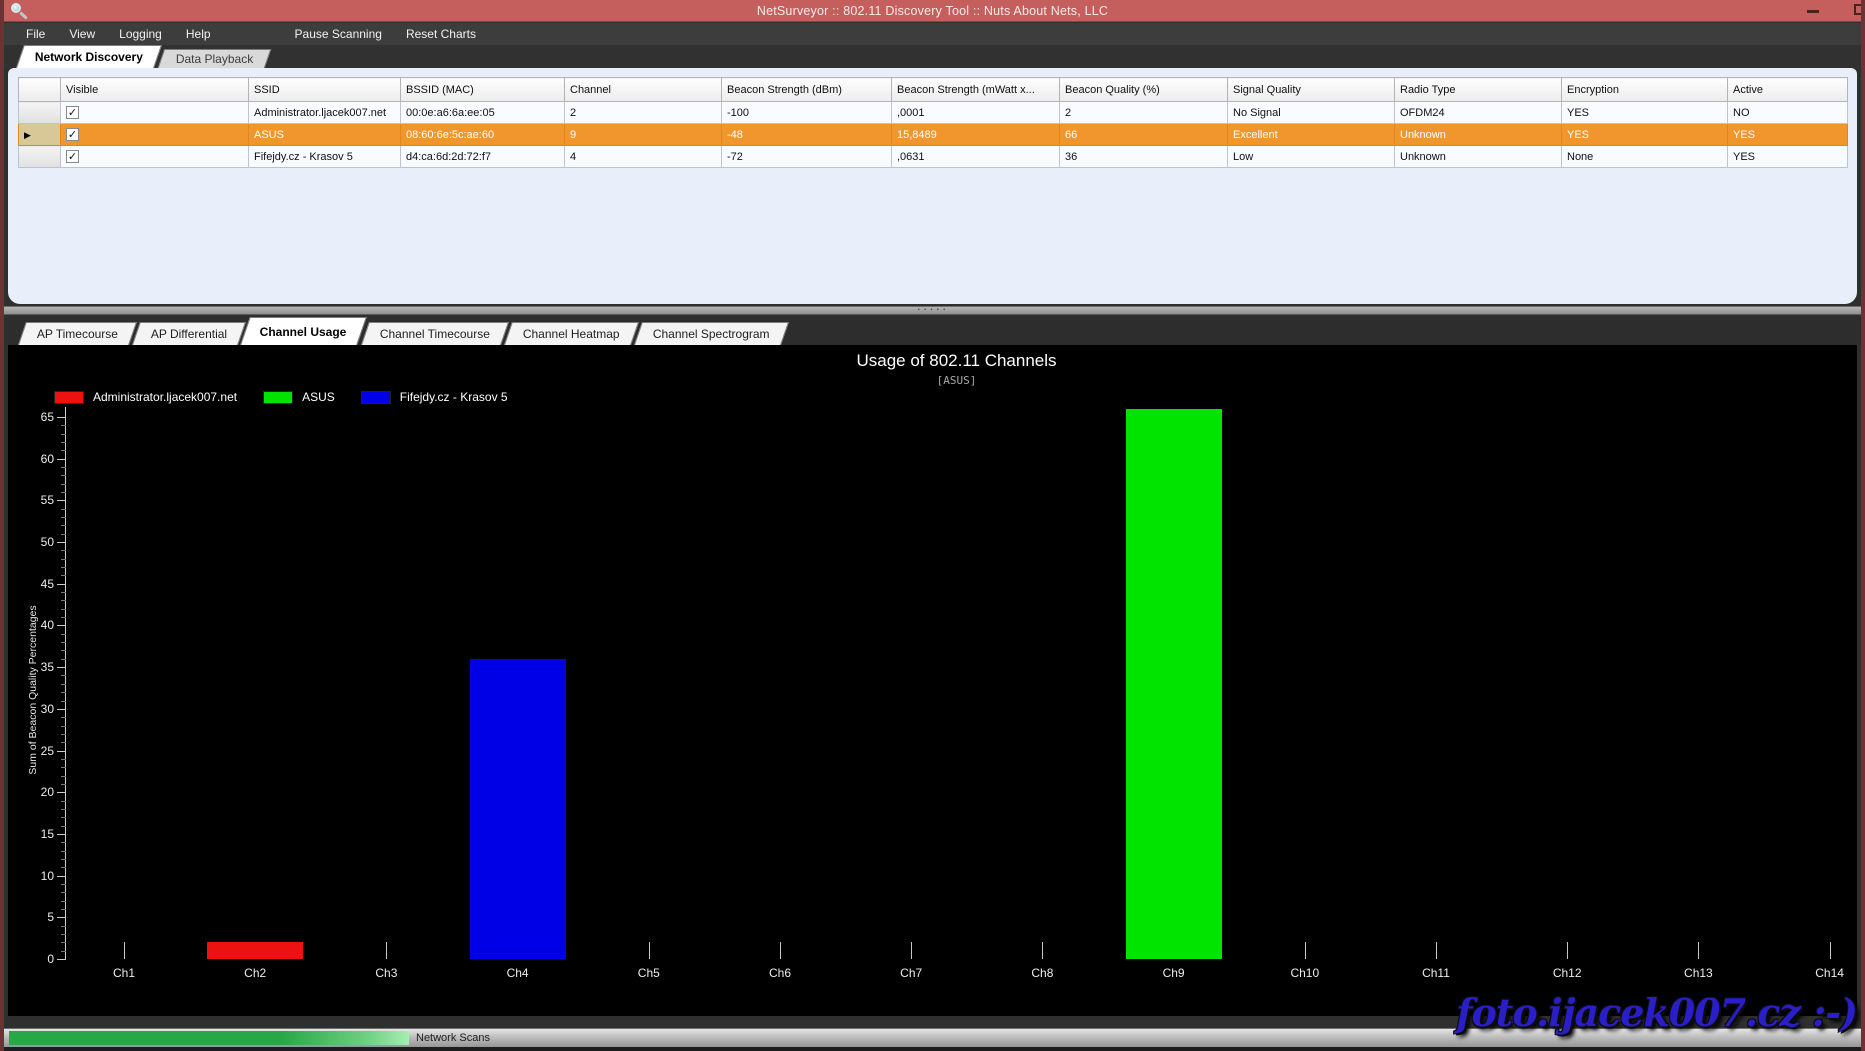  I want to click on chart-tab-channel-spectrogram: Channel Spectrogram, so click(711, 333).